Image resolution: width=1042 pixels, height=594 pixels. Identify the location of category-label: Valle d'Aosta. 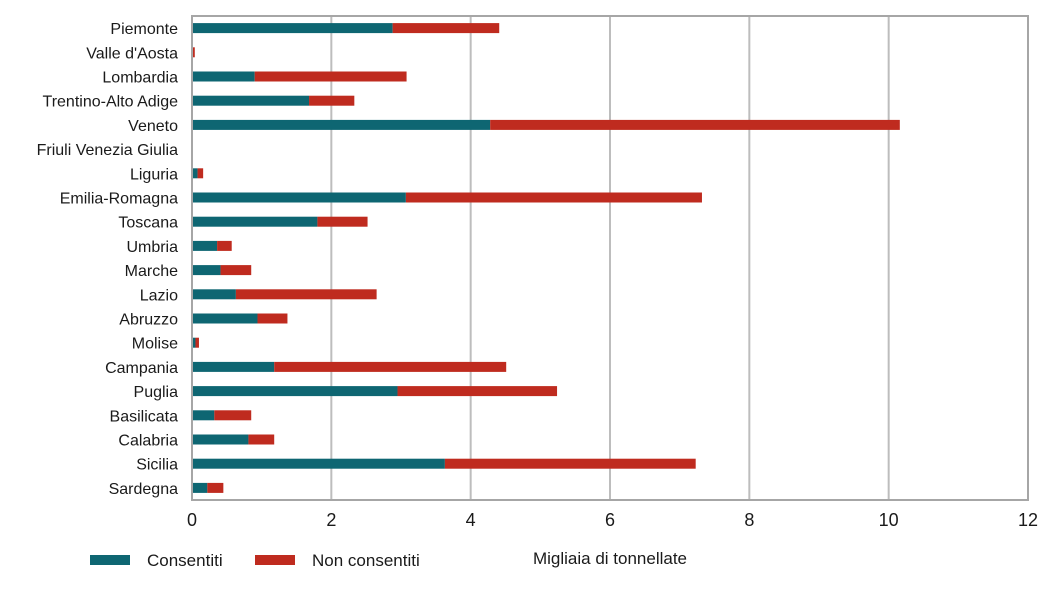
(132, 53).